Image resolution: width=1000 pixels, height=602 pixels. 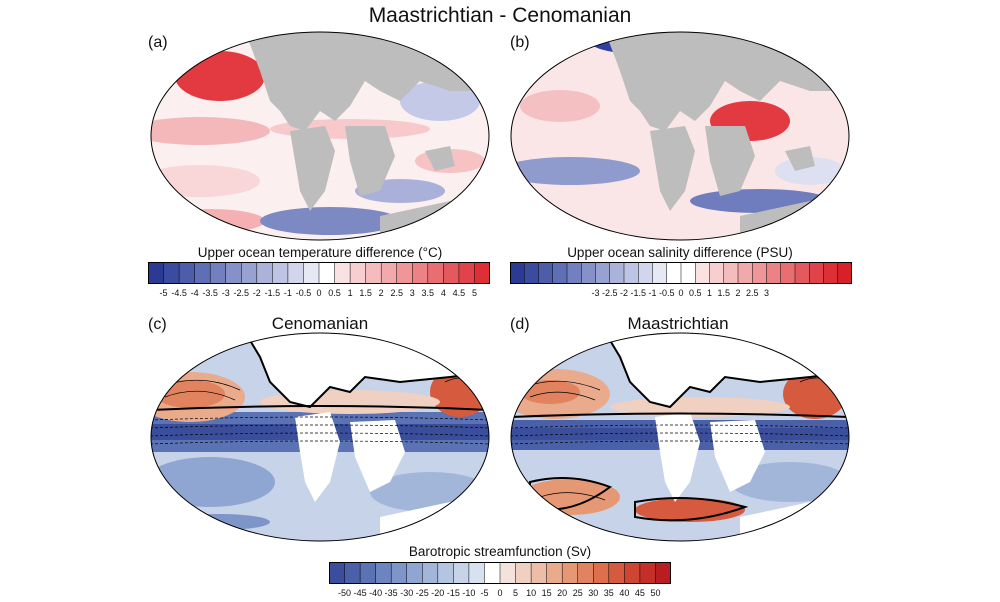 I want to click on colorbar-tick-label: 0, so click(x=319, y=293).